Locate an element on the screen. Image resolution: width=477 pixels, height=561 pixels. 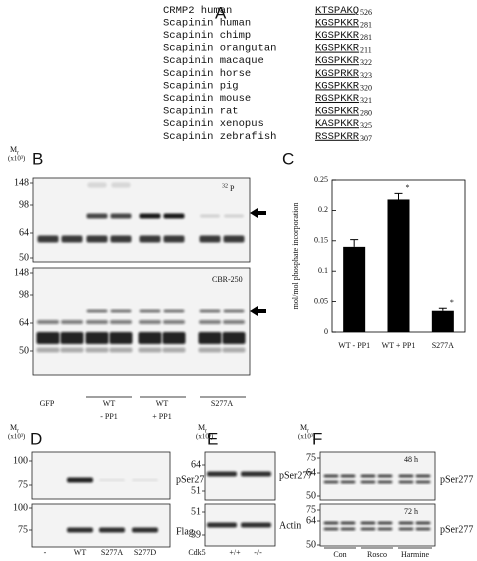
species-name: Scapinin chimp is located at coordinates (207, 36).